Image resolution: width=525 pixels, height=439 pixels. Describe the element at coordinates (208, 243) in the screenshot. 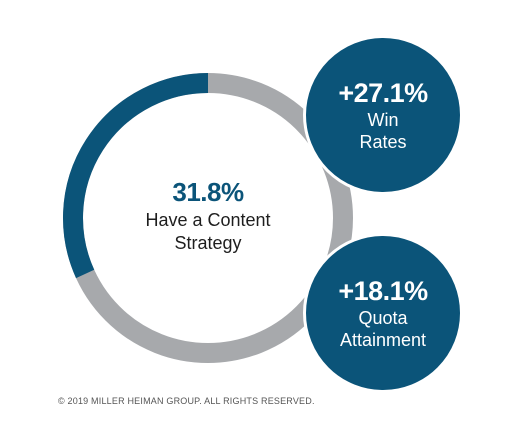

I see `donut-center-label-line2: Strategy` at that location.